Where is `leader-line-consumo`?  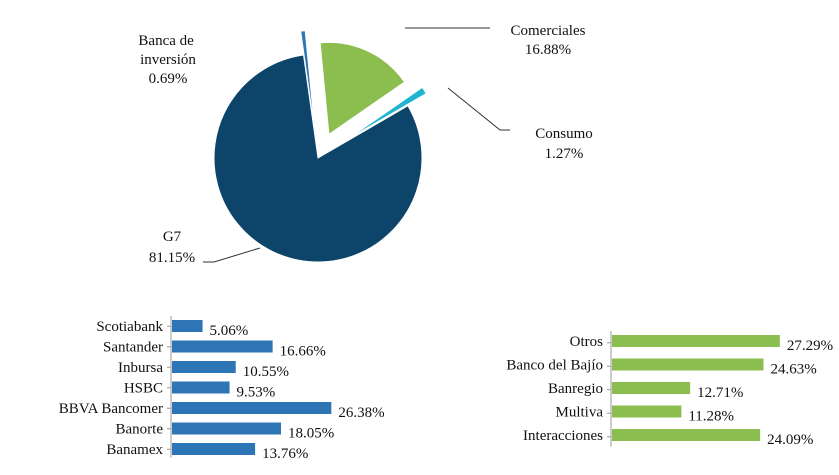
leader-line-consumo is located at coordinates (478, 109).